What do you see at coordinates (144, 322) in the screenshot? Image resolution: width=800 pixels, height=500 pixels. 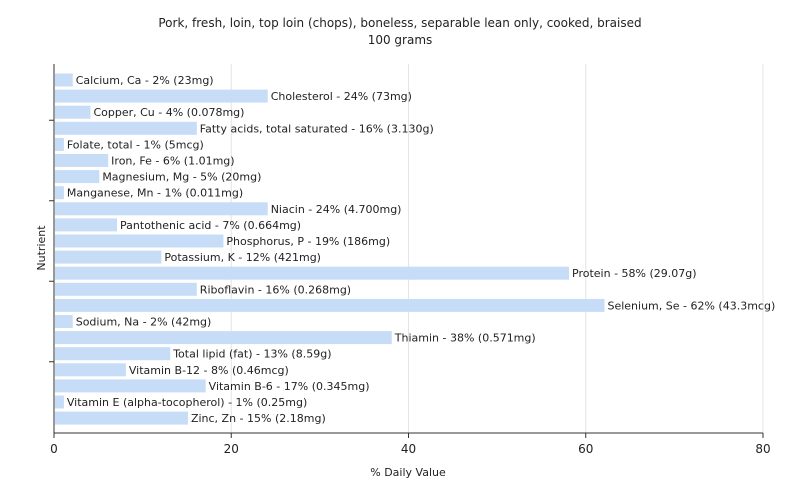 I see `bar-label: Sodium, Na - 2% (42mg)` at bounding box center [144, 322].